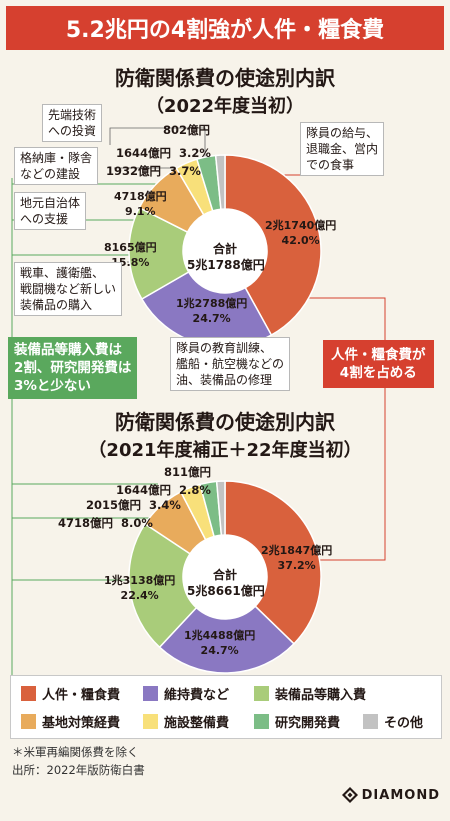 This screenshot has width=450, height=821. I want to click on chart2-donut-hole, so click(225, 577).